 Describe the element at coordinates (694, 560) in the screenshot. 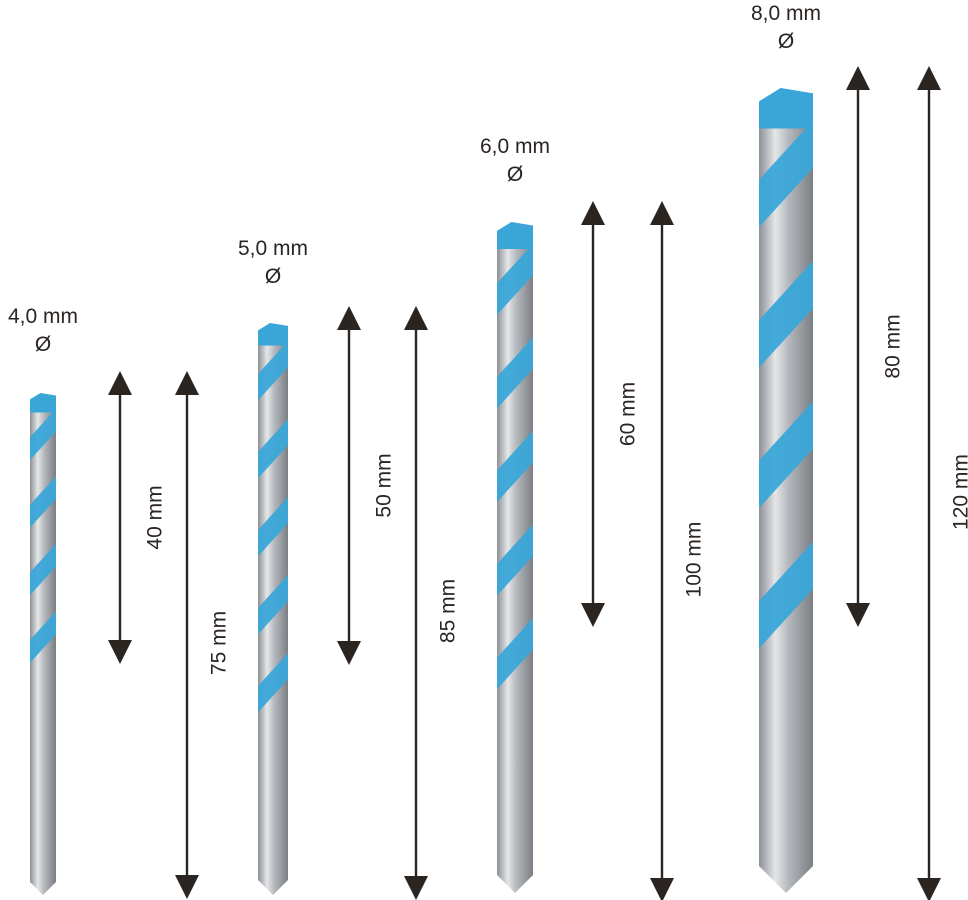

I see `total-length-label: 100 mm` at that location.